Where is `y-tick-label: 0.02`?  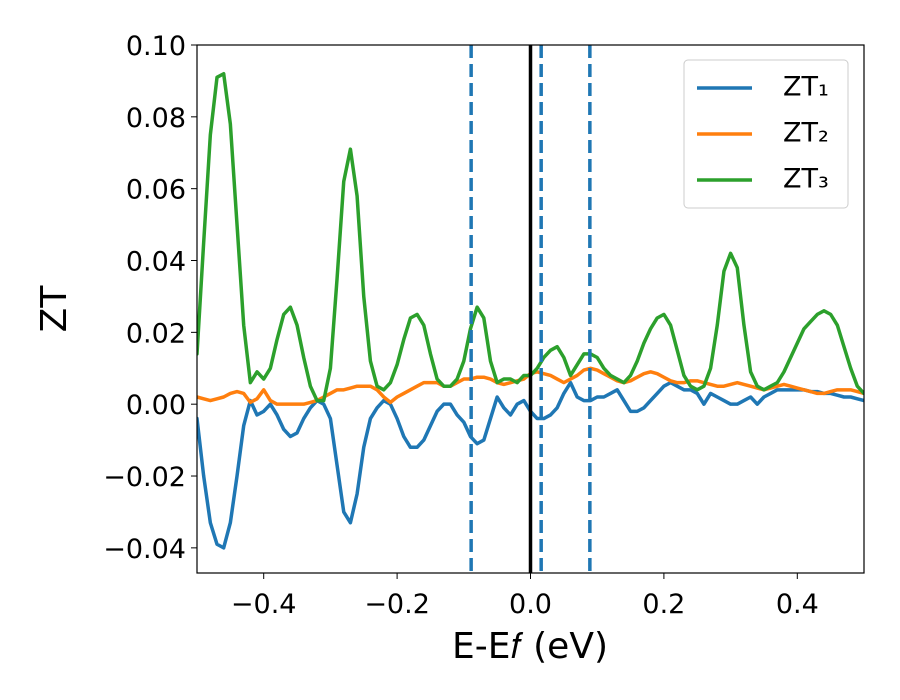
y-tick-label: 0.02 is located at coordinates (156, 333).